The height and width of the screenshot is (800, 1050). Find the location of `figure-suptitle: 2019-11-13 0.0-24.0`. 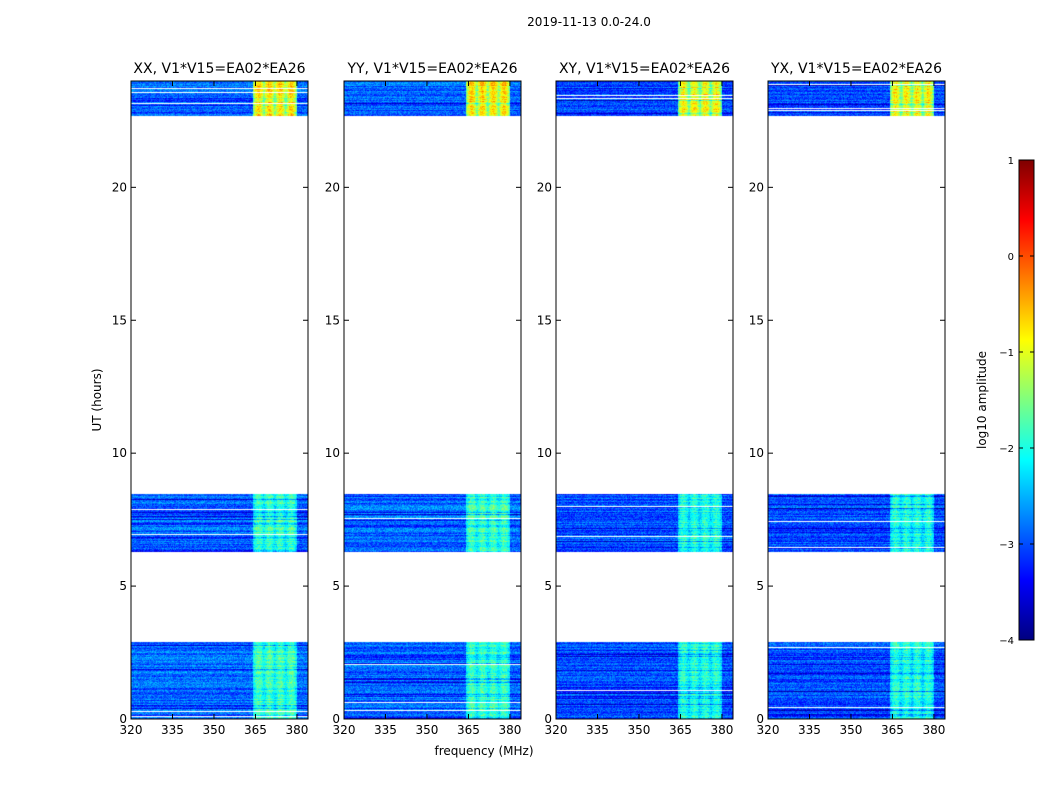

figure-suptitle: 2019-11-13 0.0-24.0 is located at coordinates (589, 22).